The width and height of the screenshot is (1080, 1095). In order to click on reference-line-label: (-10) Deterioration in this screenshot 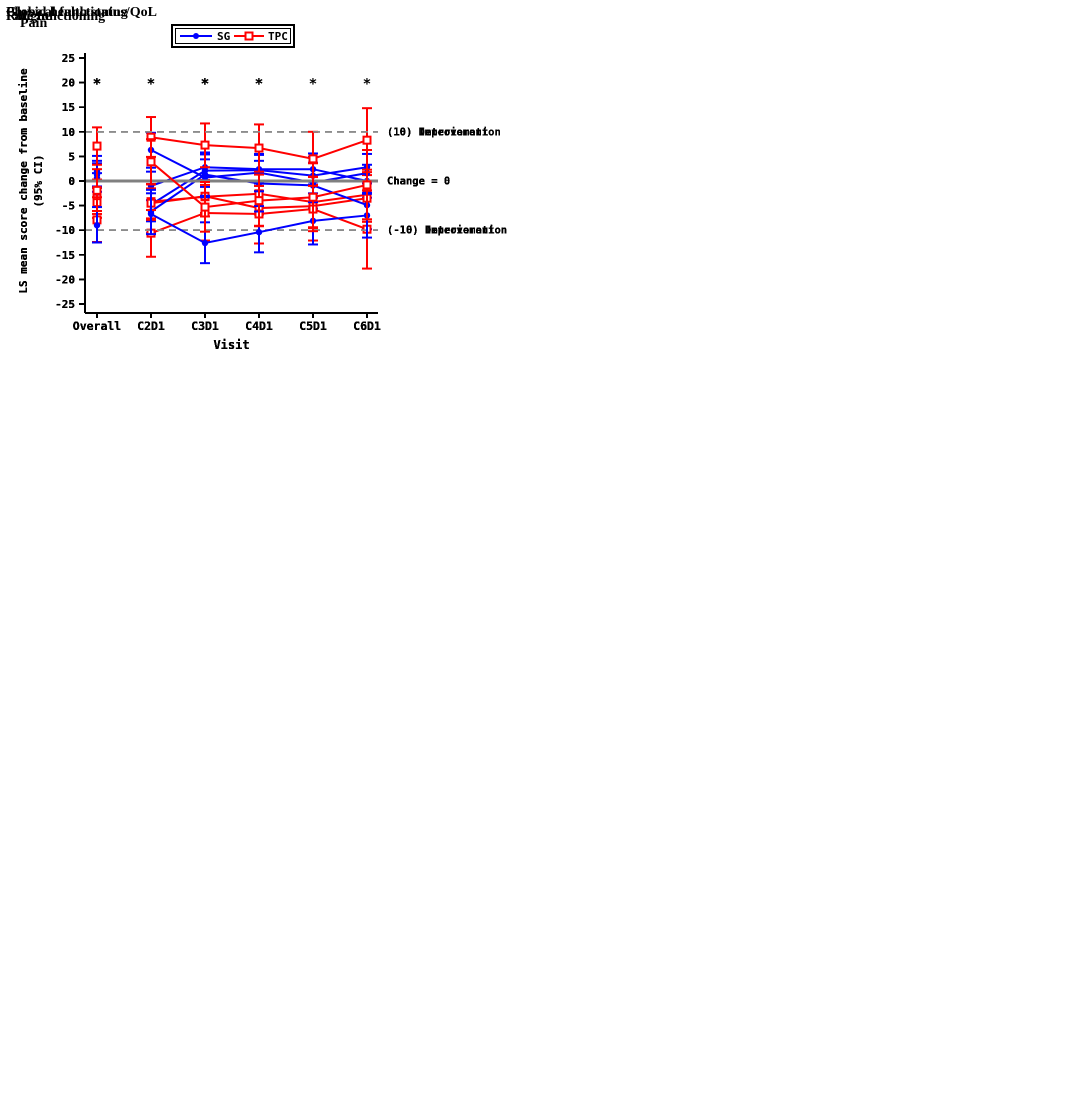, I will do `click(447, 231)`.